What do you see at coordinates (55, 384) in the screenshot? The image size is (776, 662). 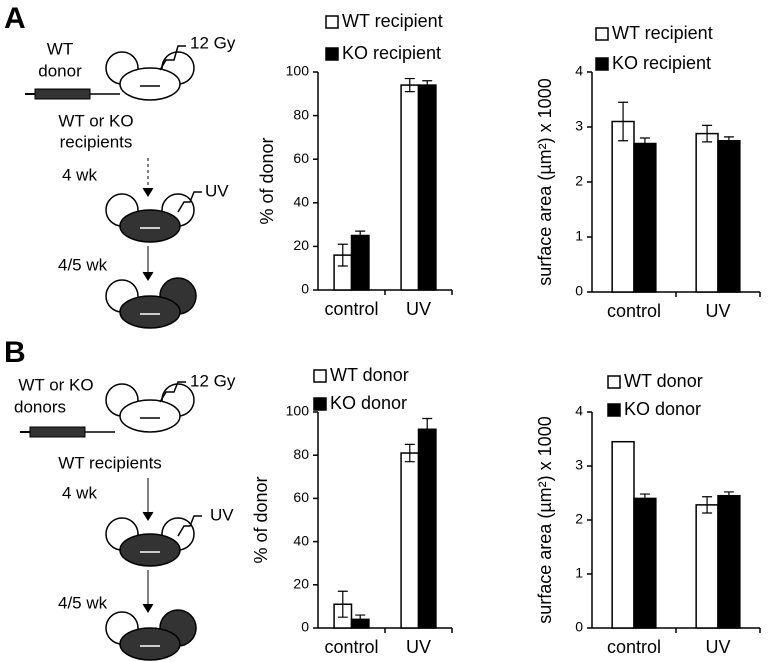 I see `donor-label: WT or KO` at bounding box center [55, 384].